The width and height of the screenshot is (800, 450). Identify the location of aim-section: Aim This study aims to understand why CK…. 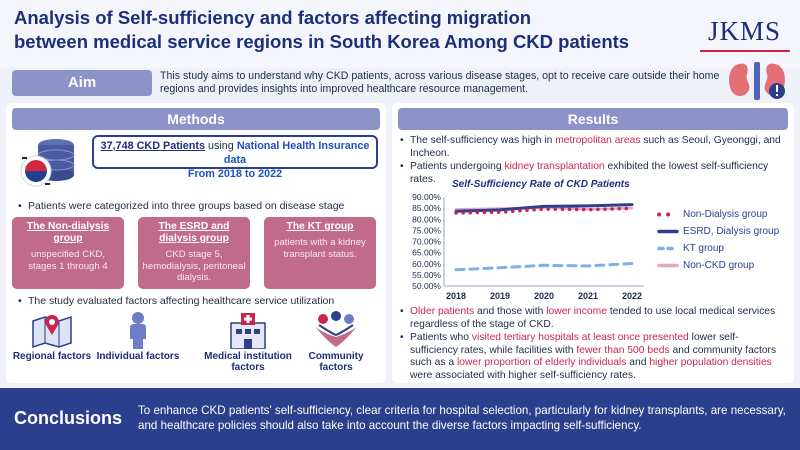
(363, 85).